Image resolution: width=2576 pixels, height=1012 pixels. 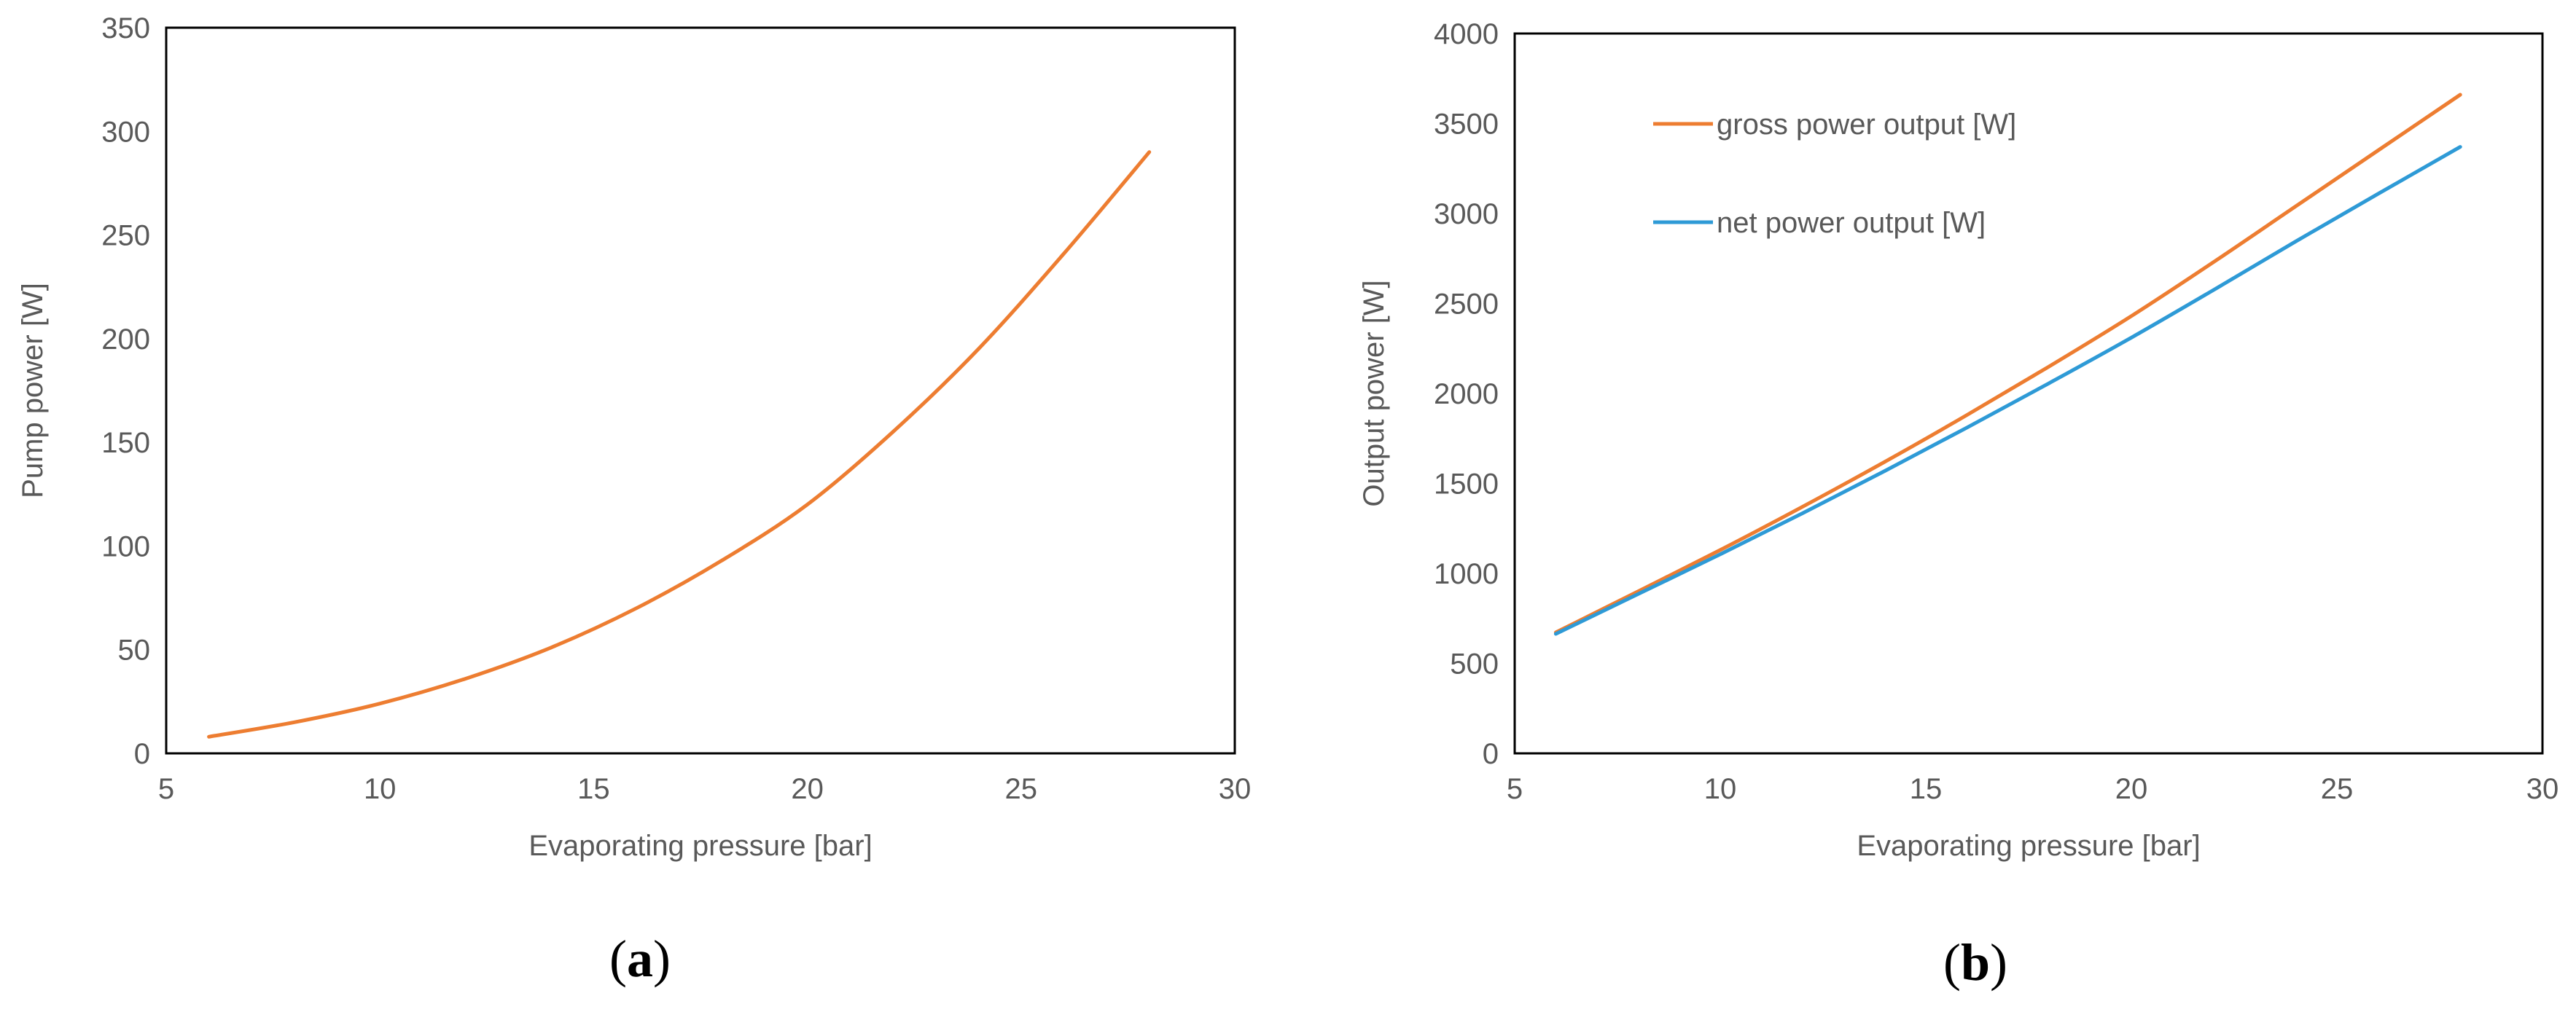 I want to click on panel-b-caption: (b), so click(x=1975, y=962).